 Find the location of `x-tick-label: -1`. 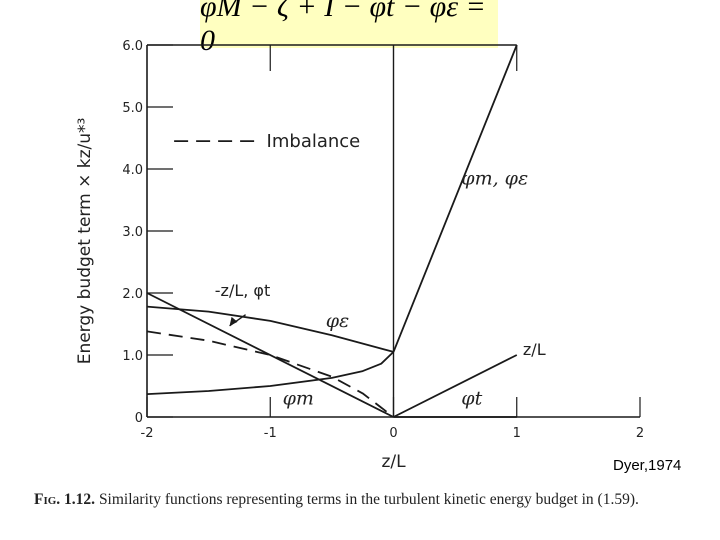

x-tick-label: -1 is located at coordinates (270, 433).